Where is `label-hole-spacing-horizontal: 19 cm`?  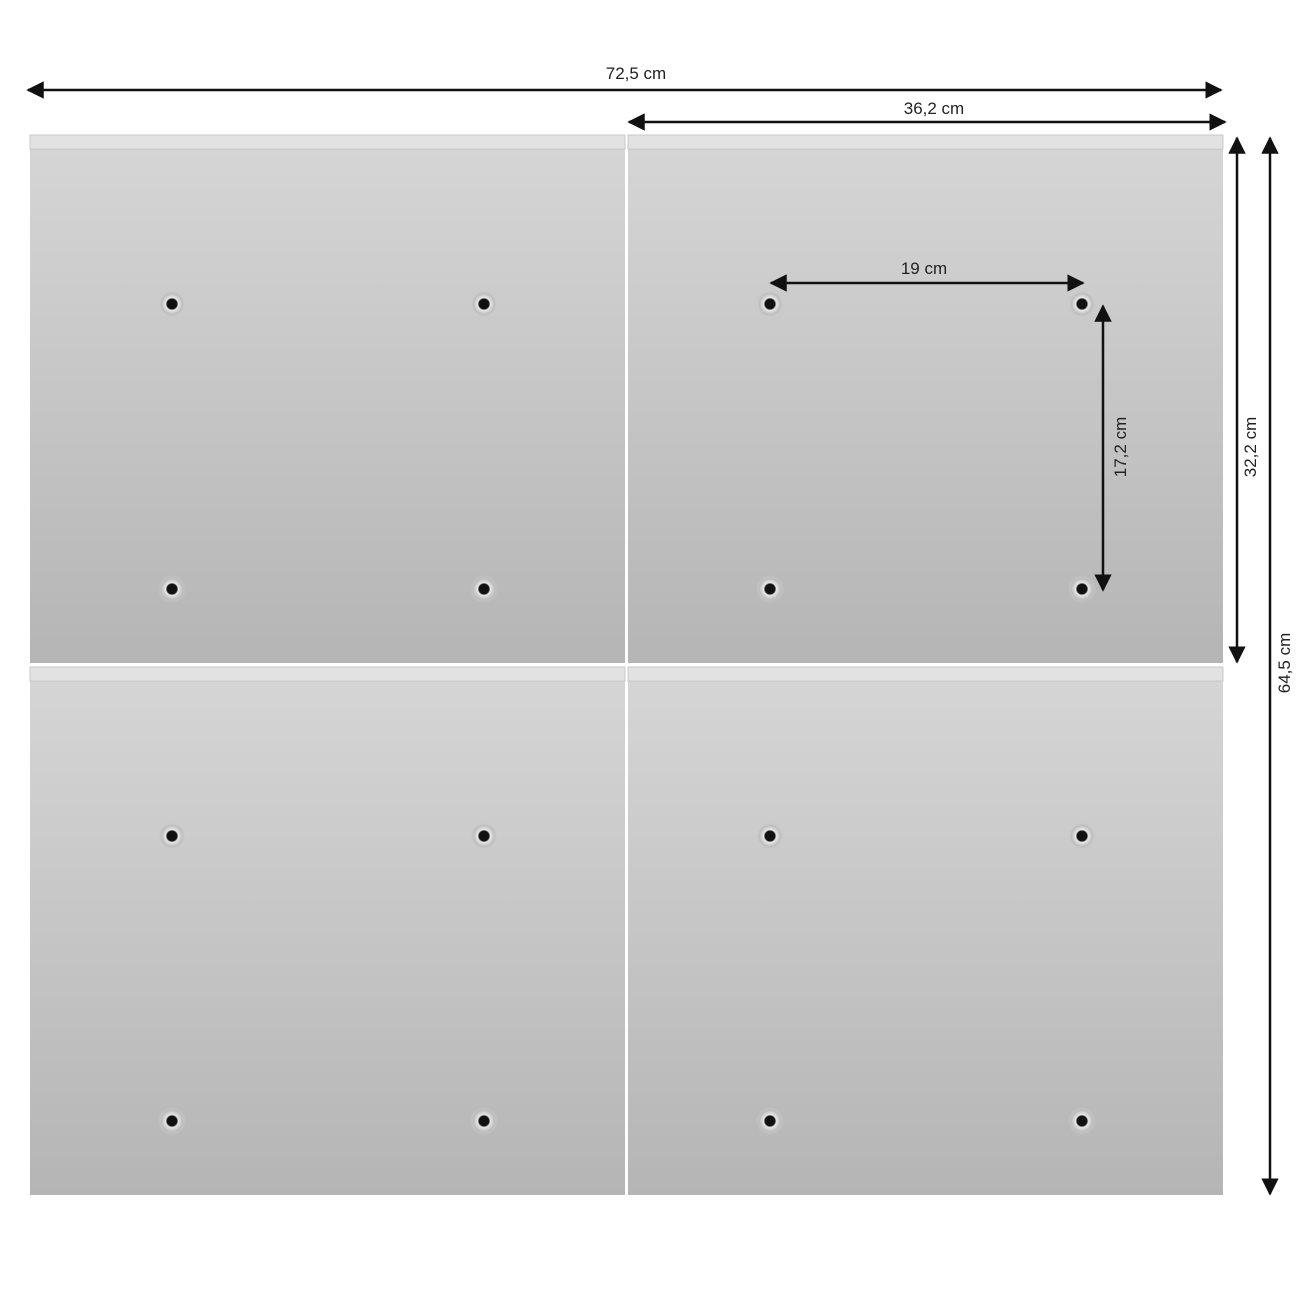
label-hole-spacing-horizontal: 19 cm is located at coordinates (924, 268).